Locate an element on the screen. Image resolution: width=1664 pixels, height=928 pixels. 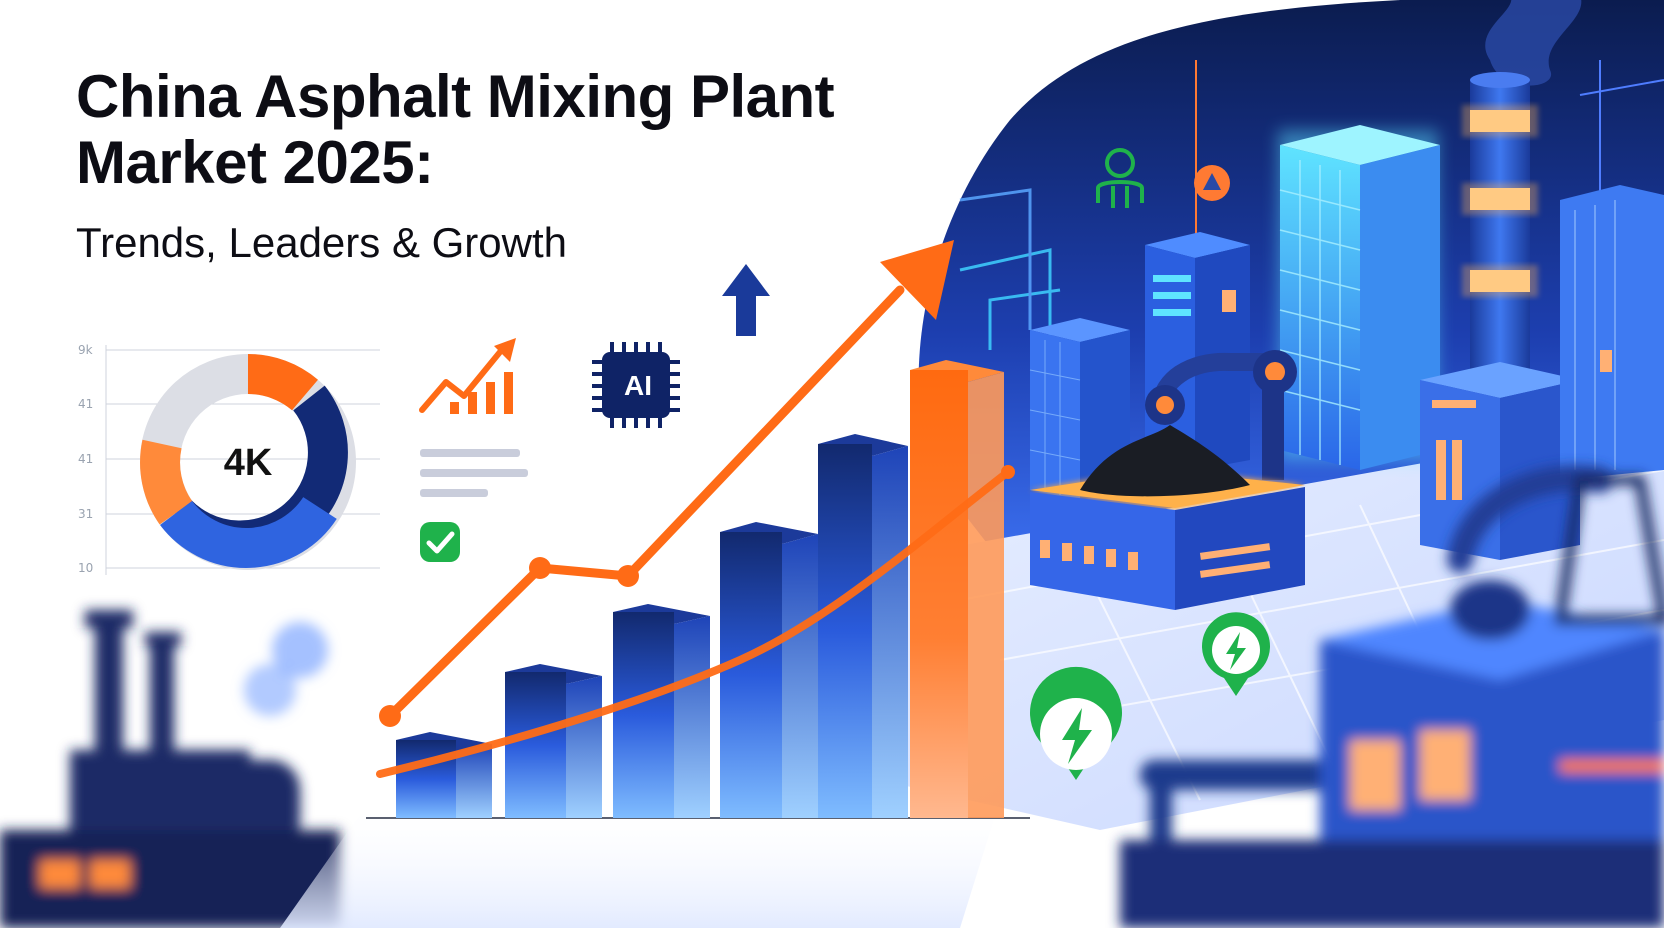
check-badge-icon is located at coordinates (440, 542).